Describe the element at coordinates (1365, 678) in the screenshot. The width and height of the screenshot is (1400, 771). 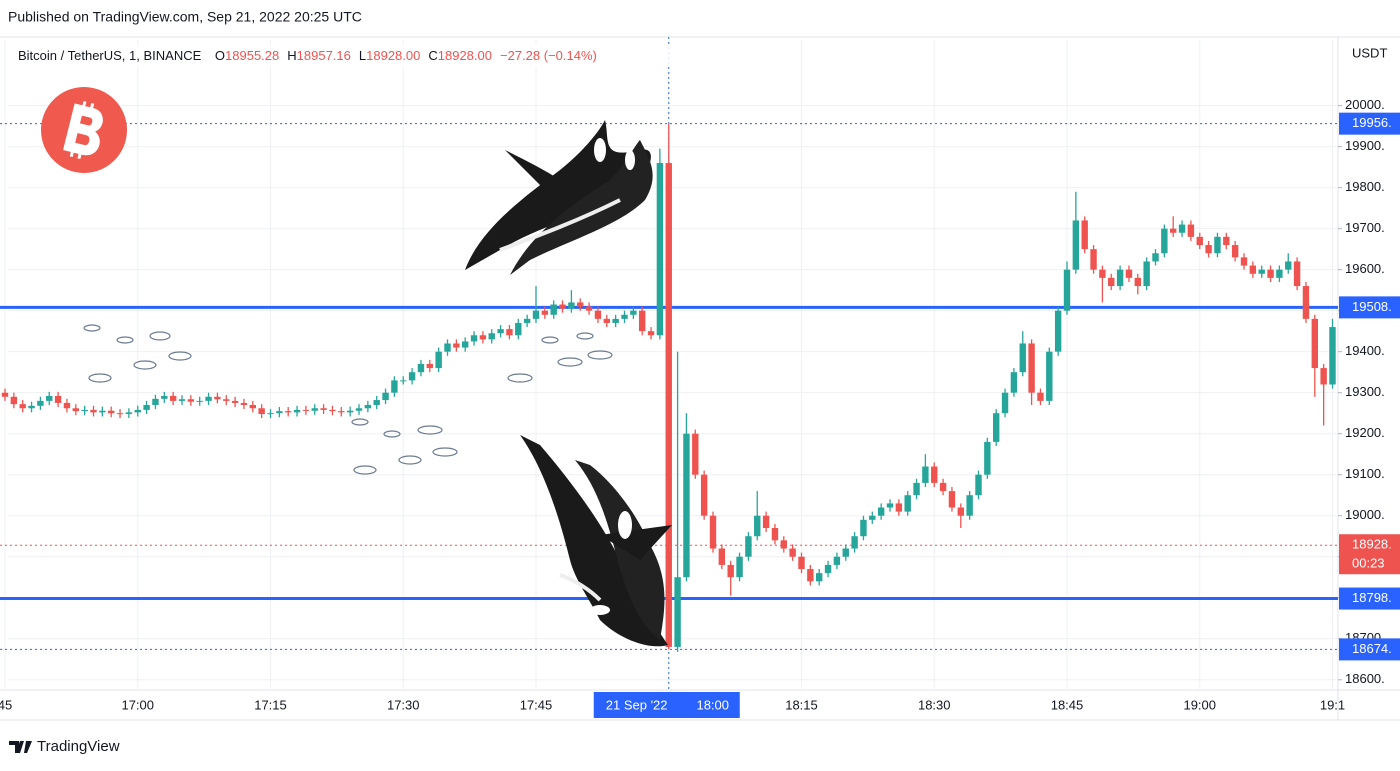
I see `y-tick-label: 18600.` at that location.